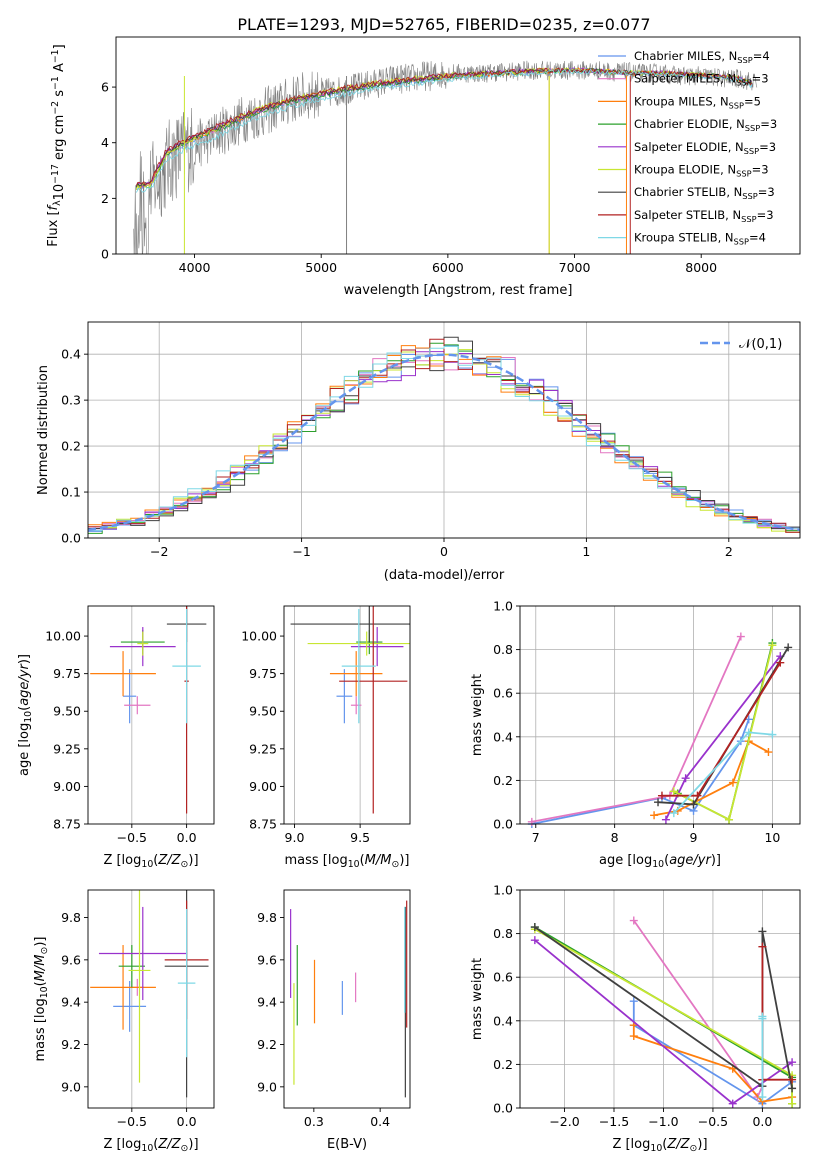  I want to click on normal-curve, so click(444, 442).